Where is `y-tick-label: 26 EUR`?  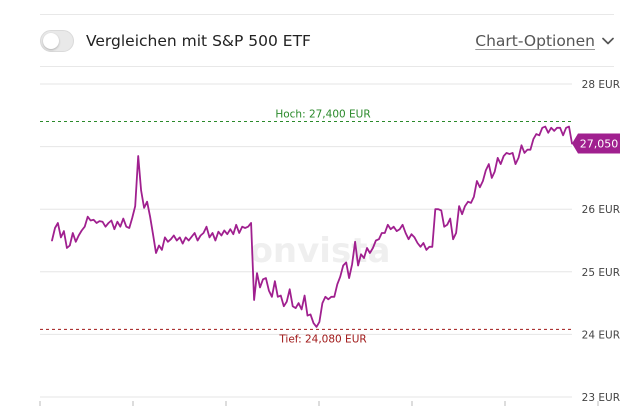
y-tick-label: 26 EUR is located at coordinates (601, 210).